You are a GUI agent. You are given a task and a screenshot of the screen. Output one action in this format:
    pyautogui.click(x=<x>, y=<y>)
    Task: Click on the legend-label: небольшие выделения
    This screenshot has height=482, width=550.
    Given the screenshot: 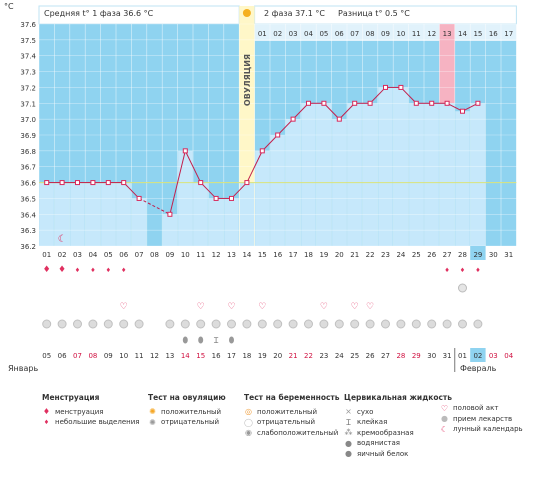 What is the action you would take?
    pyautogui.click(x=97, y=422)
    